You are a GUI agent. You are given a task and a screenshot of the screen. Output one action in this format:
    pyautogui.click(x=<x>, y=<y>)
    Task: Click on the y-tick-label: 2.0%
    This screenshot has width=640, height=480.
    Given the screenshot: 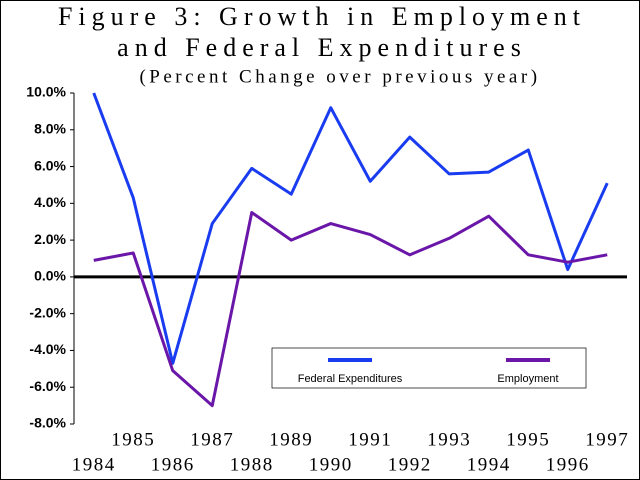 What is the action you would take?
    pyautogui.click(x=50, y=239)
    